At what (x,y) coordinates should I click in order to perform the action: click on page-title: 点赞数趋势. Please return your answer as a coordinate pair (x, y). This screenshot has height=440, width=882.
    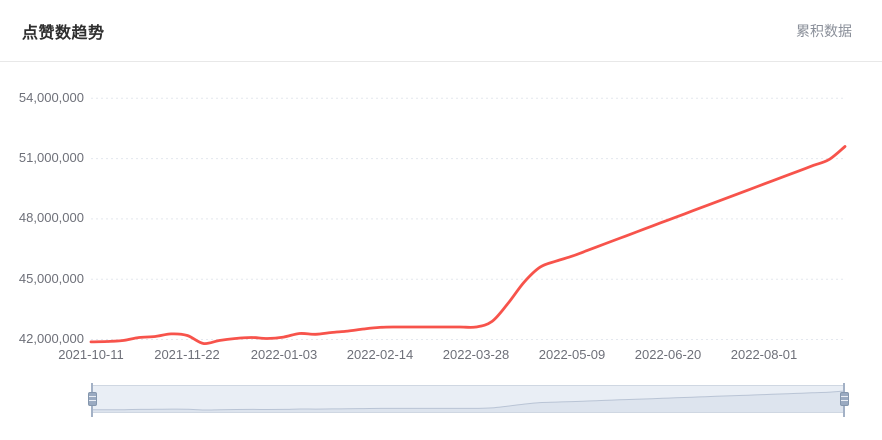
    Looking at the image, I should click on (63, 33).